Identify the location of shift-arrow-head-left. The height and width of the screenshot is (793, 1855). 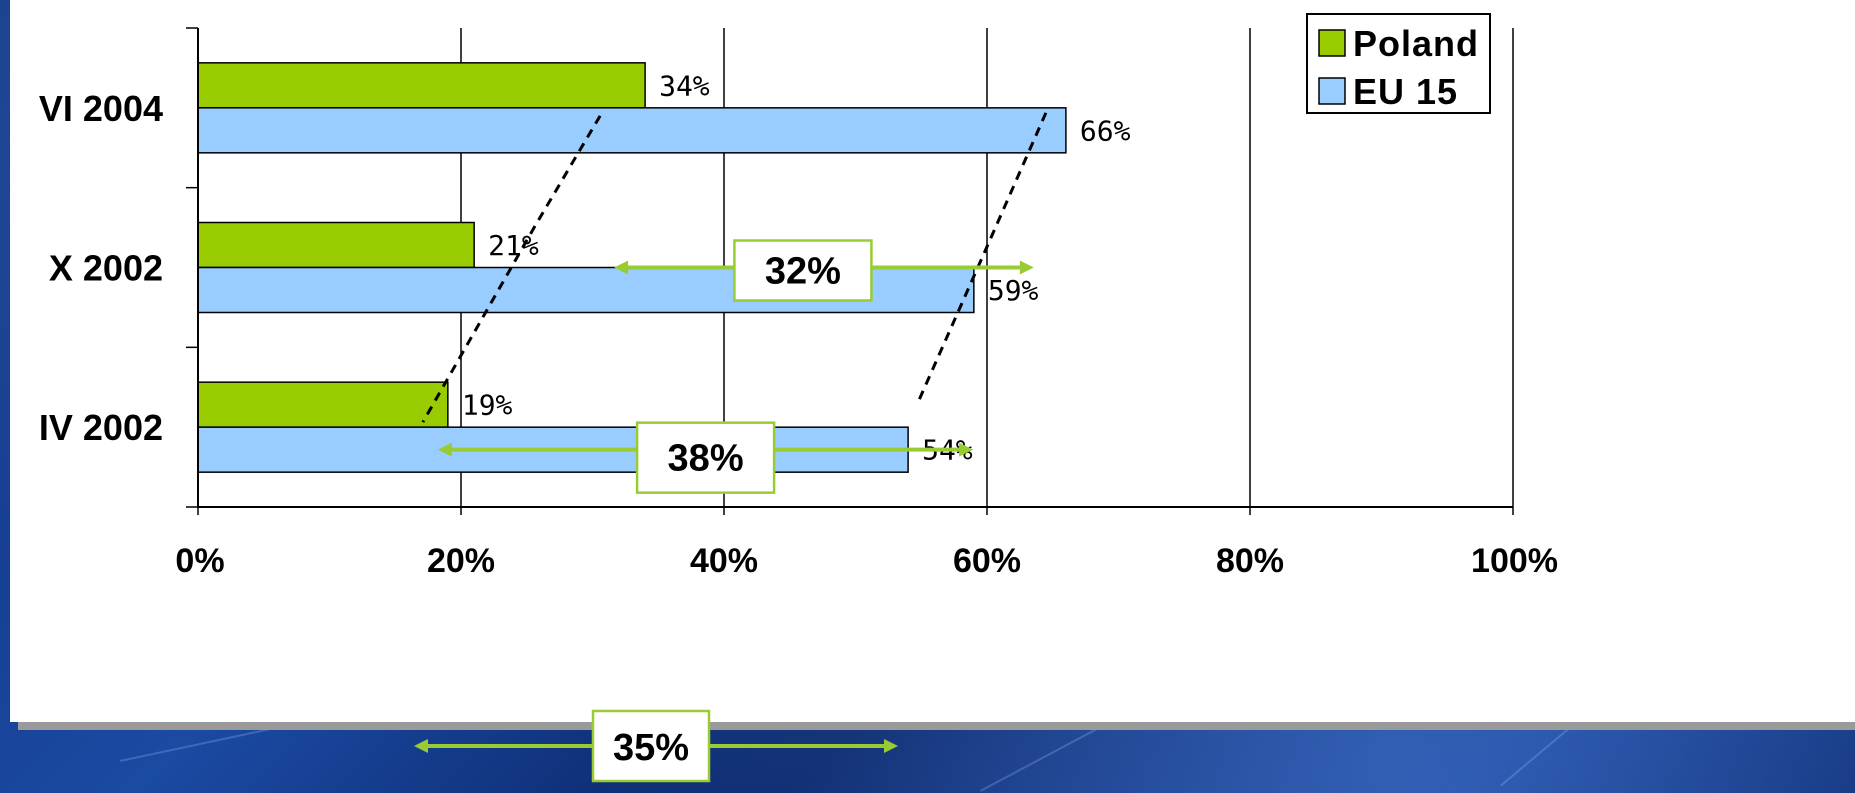
(421, 746).